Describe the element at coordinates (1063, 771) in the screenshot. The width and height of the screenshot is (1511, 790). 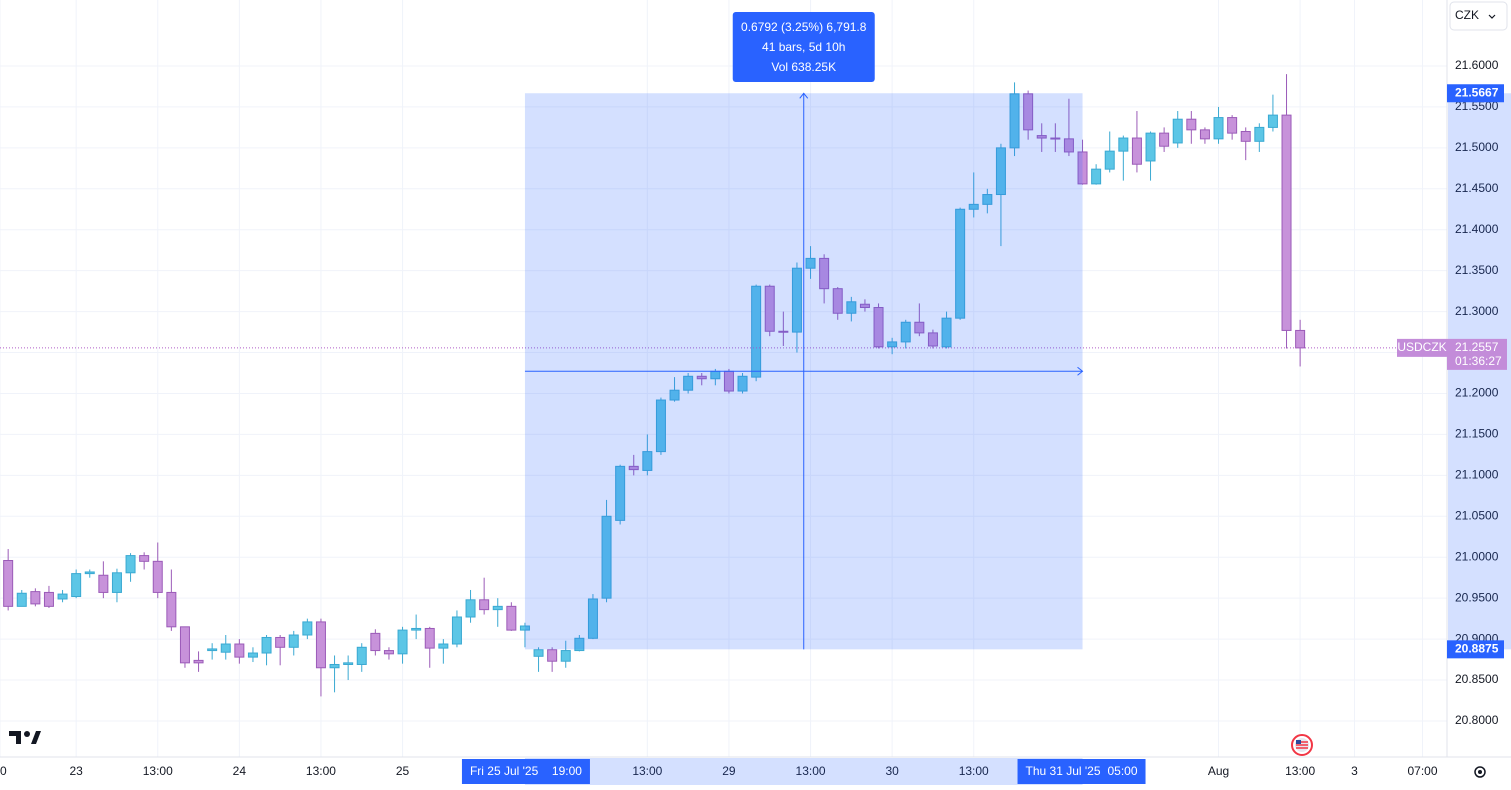
I see `time-label-date: Thu 31 Jul '25` at that location.